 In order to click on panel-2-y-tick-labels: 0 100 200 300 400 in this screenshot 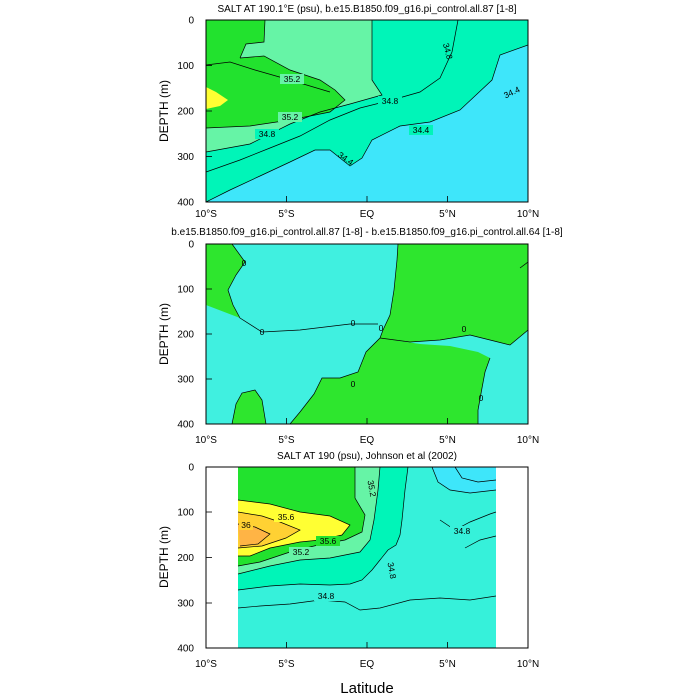, I will do `click(185, 335)`.